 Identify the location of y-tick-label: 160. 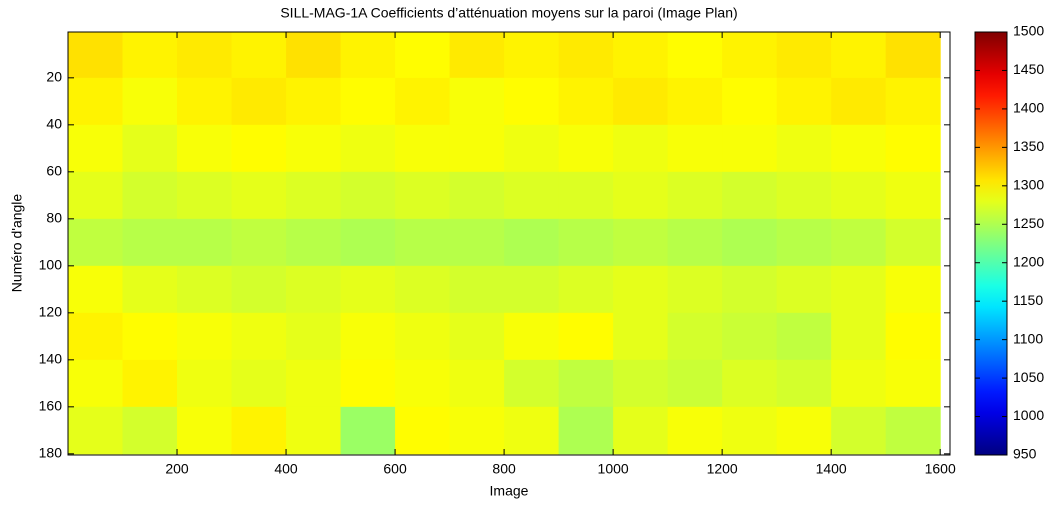
(51, 406).